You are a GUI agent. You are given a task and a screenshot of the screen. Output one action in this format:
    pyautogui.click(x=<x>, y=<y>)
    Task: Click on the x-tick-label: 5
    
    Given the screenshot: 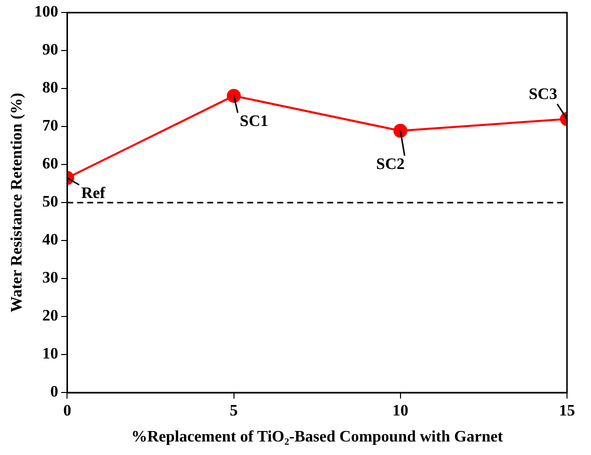 What is the action you would take?
    pyautogui.click(x=234, y=411)
    